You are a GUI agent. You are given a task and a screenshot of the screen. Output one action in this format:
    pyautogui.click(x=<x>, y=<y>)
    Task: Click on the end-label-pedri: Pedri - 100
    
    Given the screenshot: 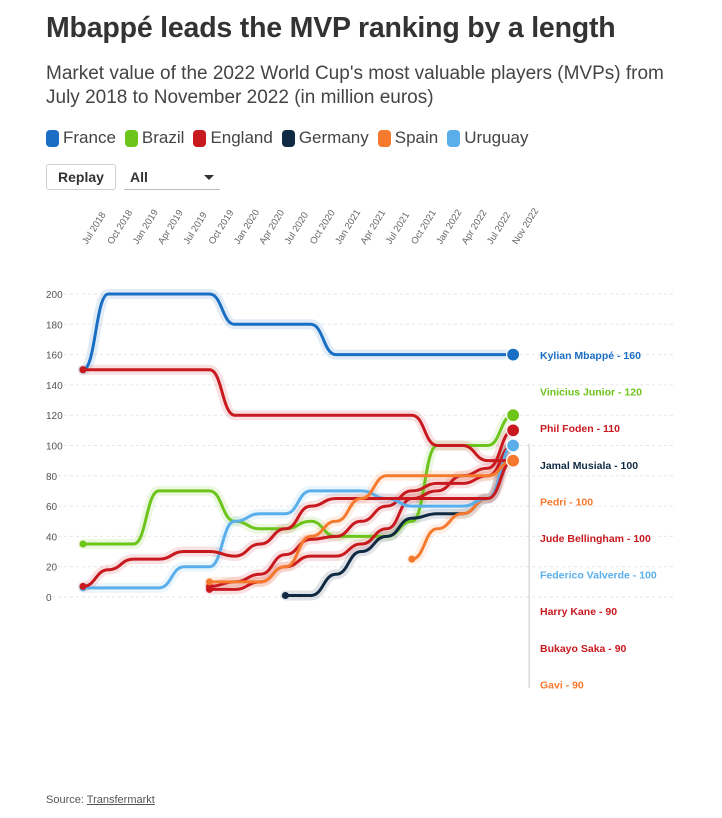 What is the action you would take?
    pyautogui.click(x=566, y=502)
    